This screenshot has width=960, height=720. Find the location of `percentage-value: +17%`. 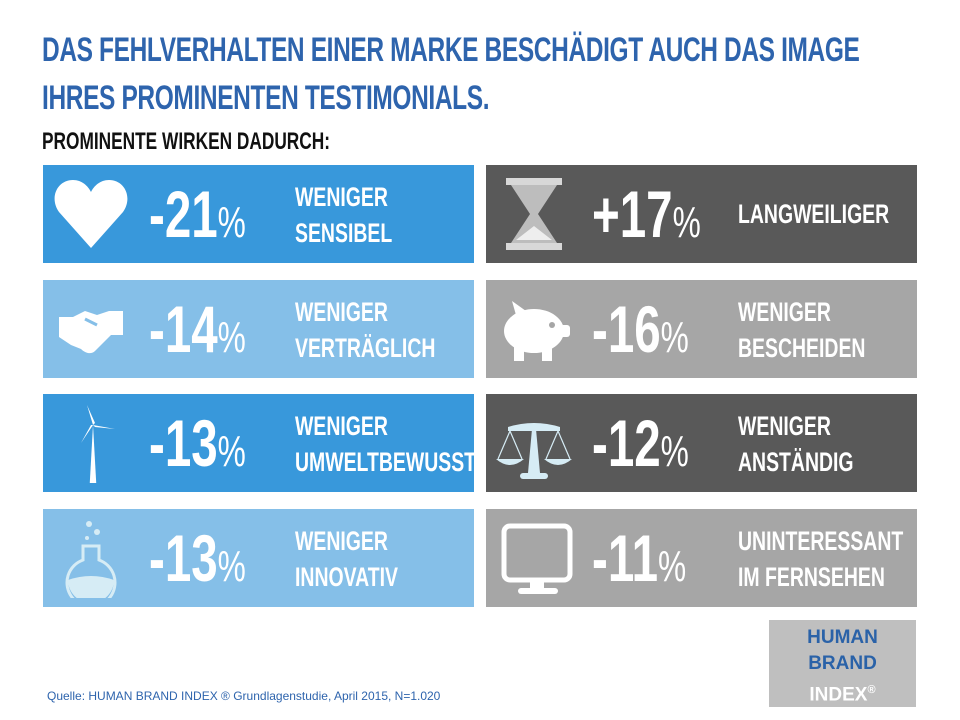

percentage-value: +17% is located at coordinates (646, 214).